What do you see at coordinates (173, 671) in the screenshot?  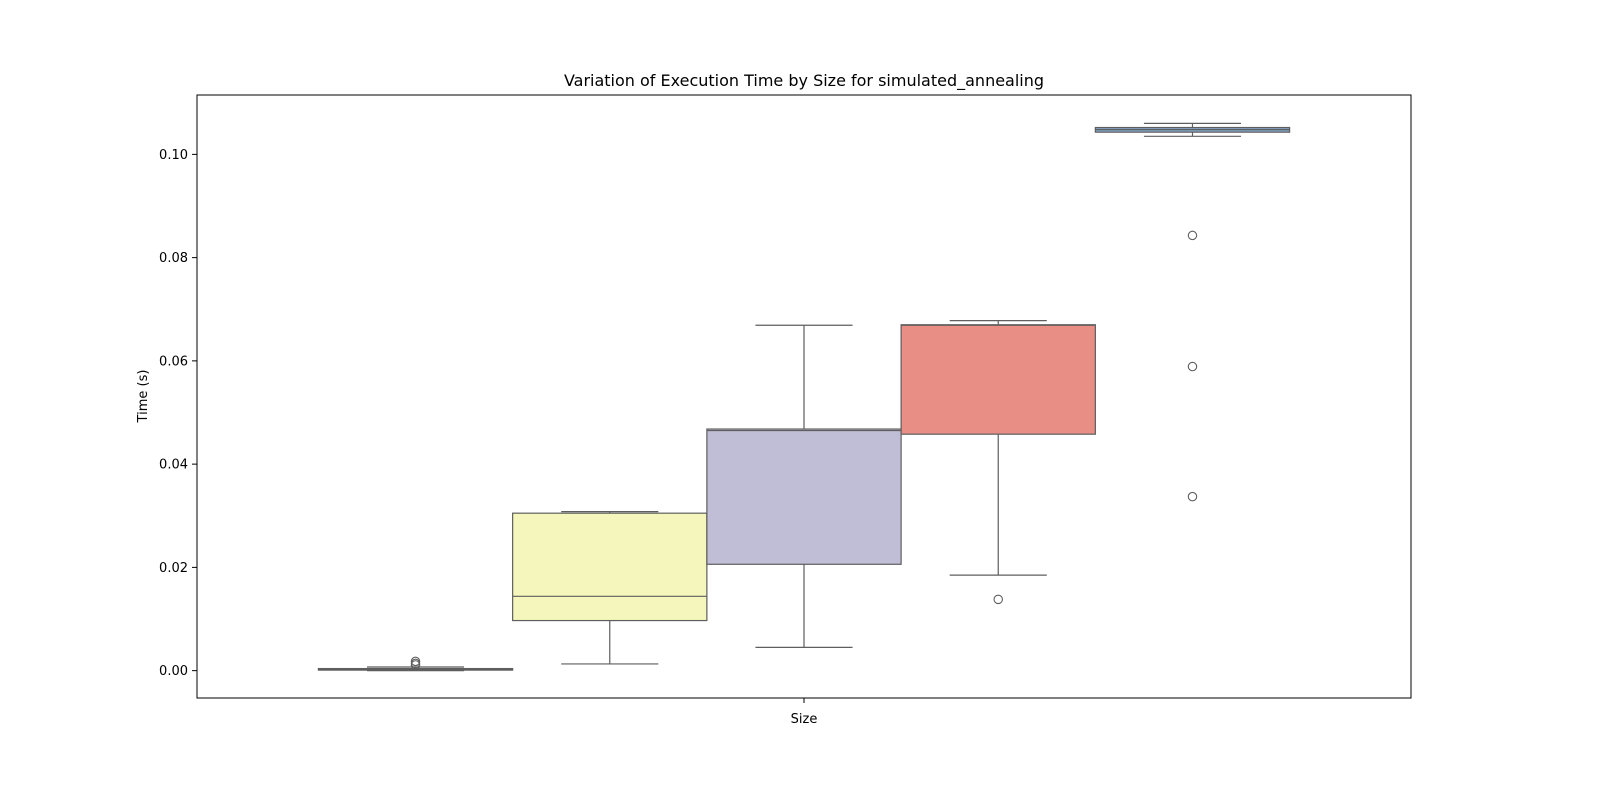 I see `y-tick-label: 0.00` at bounding box center [173, 671].